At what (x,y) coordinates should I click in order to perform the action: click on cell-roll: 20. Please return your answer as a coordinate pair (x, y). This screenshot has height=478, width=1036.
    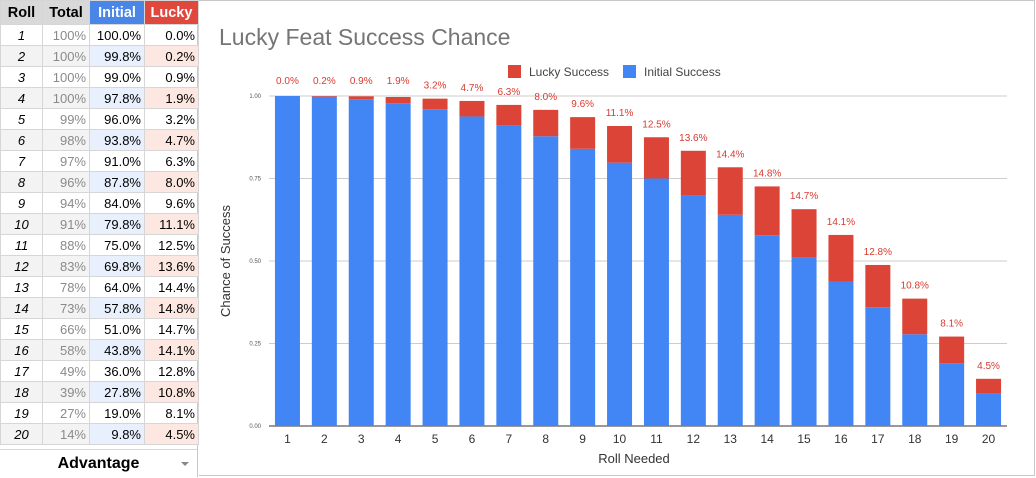
    Looking at the image, I should click on (21, 434).